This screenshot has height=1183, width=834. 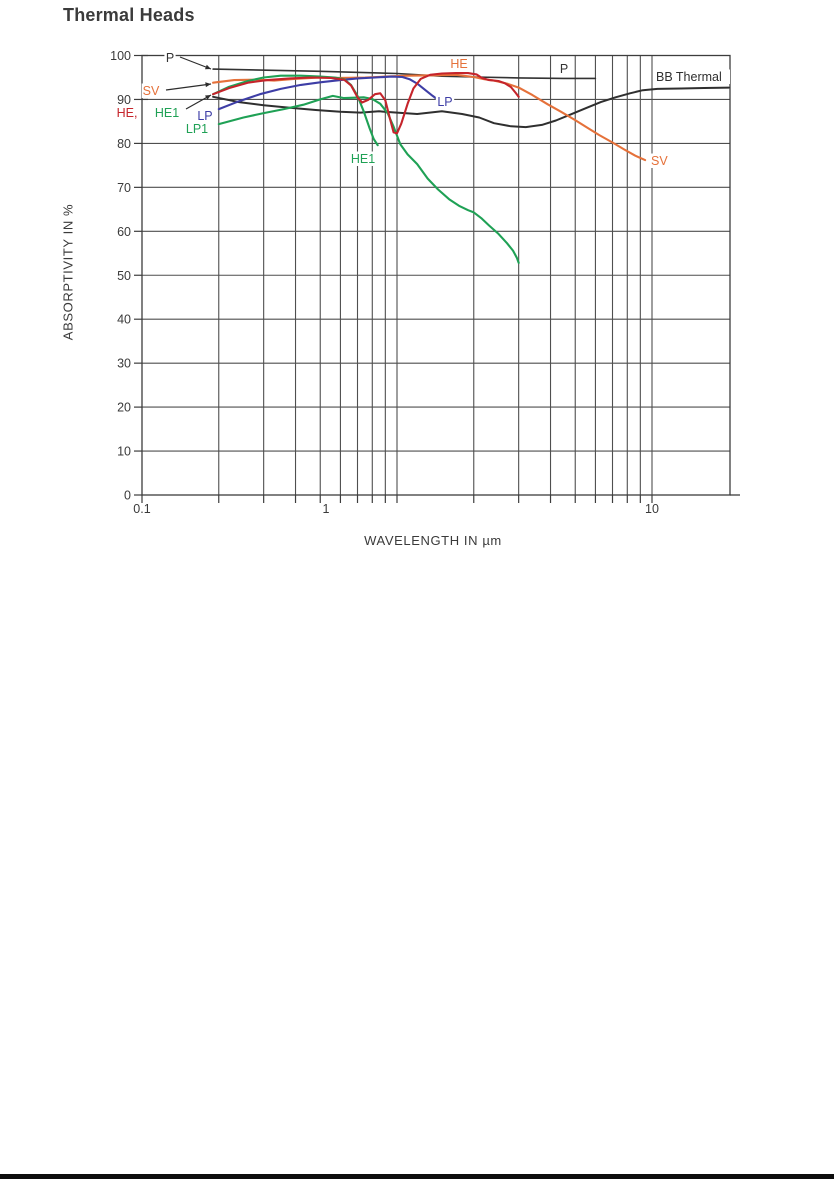 I want to click on label-backing-bb-label, so click(x=692, y=76).